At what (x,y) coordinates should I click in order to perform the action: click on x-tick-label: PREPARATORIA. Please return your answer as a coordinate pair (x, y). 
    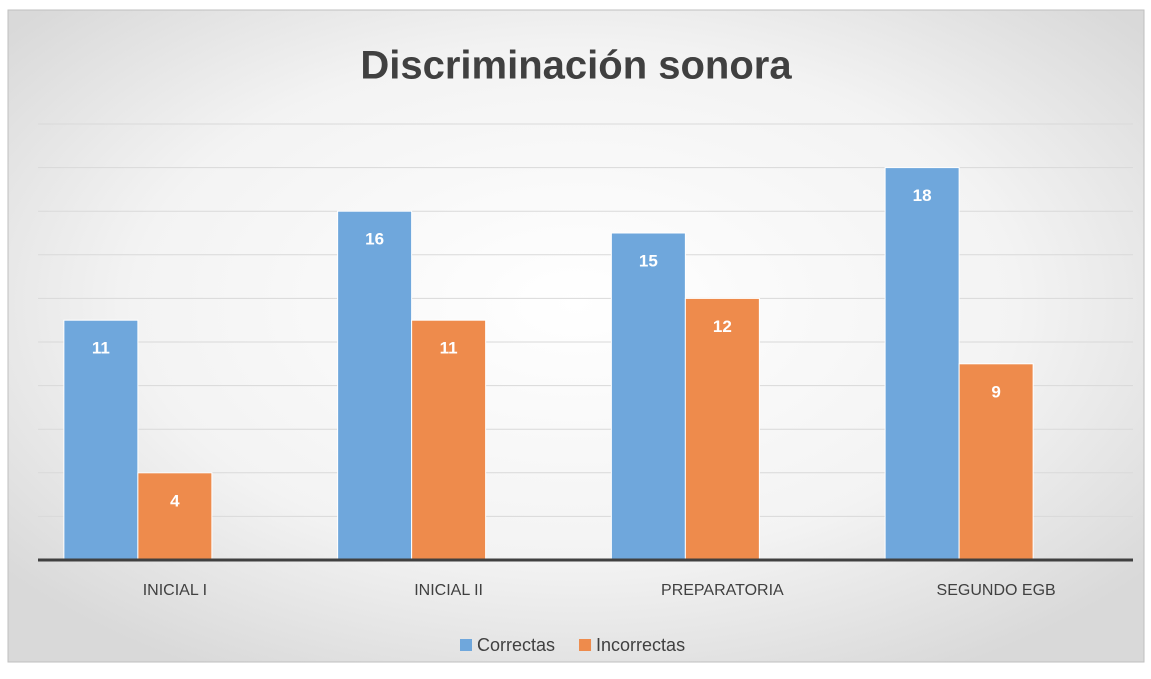
    Looking at the image, I should click on (722, 590).